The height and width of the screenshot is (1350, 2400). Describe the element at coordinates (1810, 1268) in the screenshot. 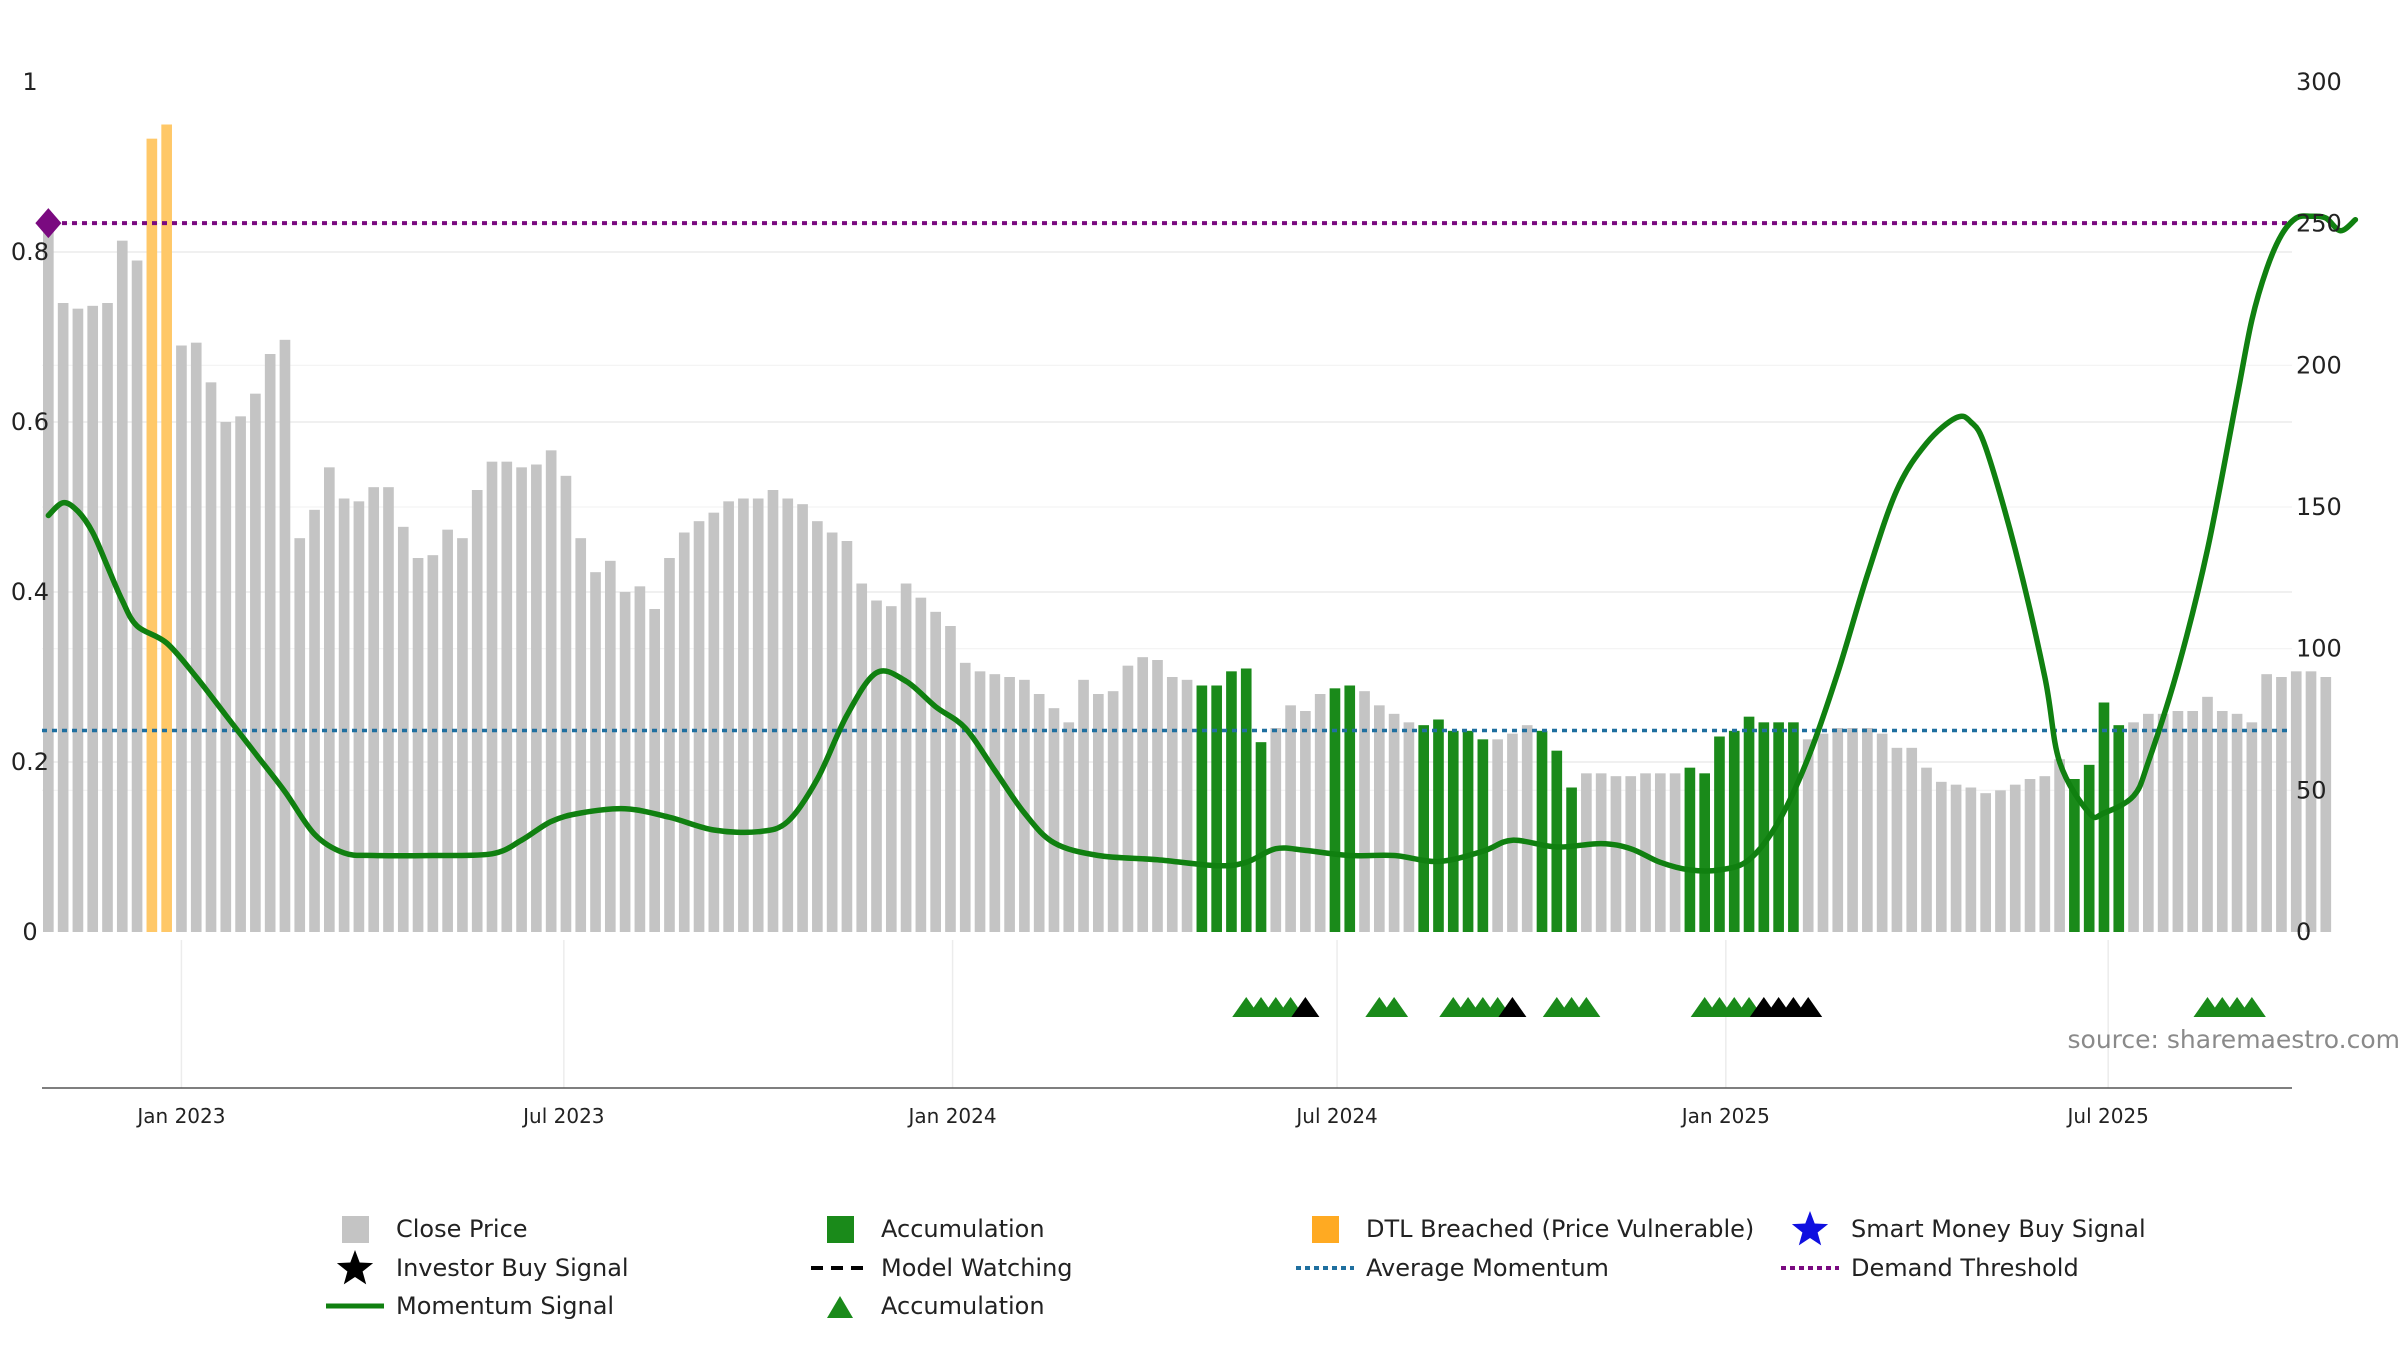

I see `purple-dotted-line-icon` at that location.